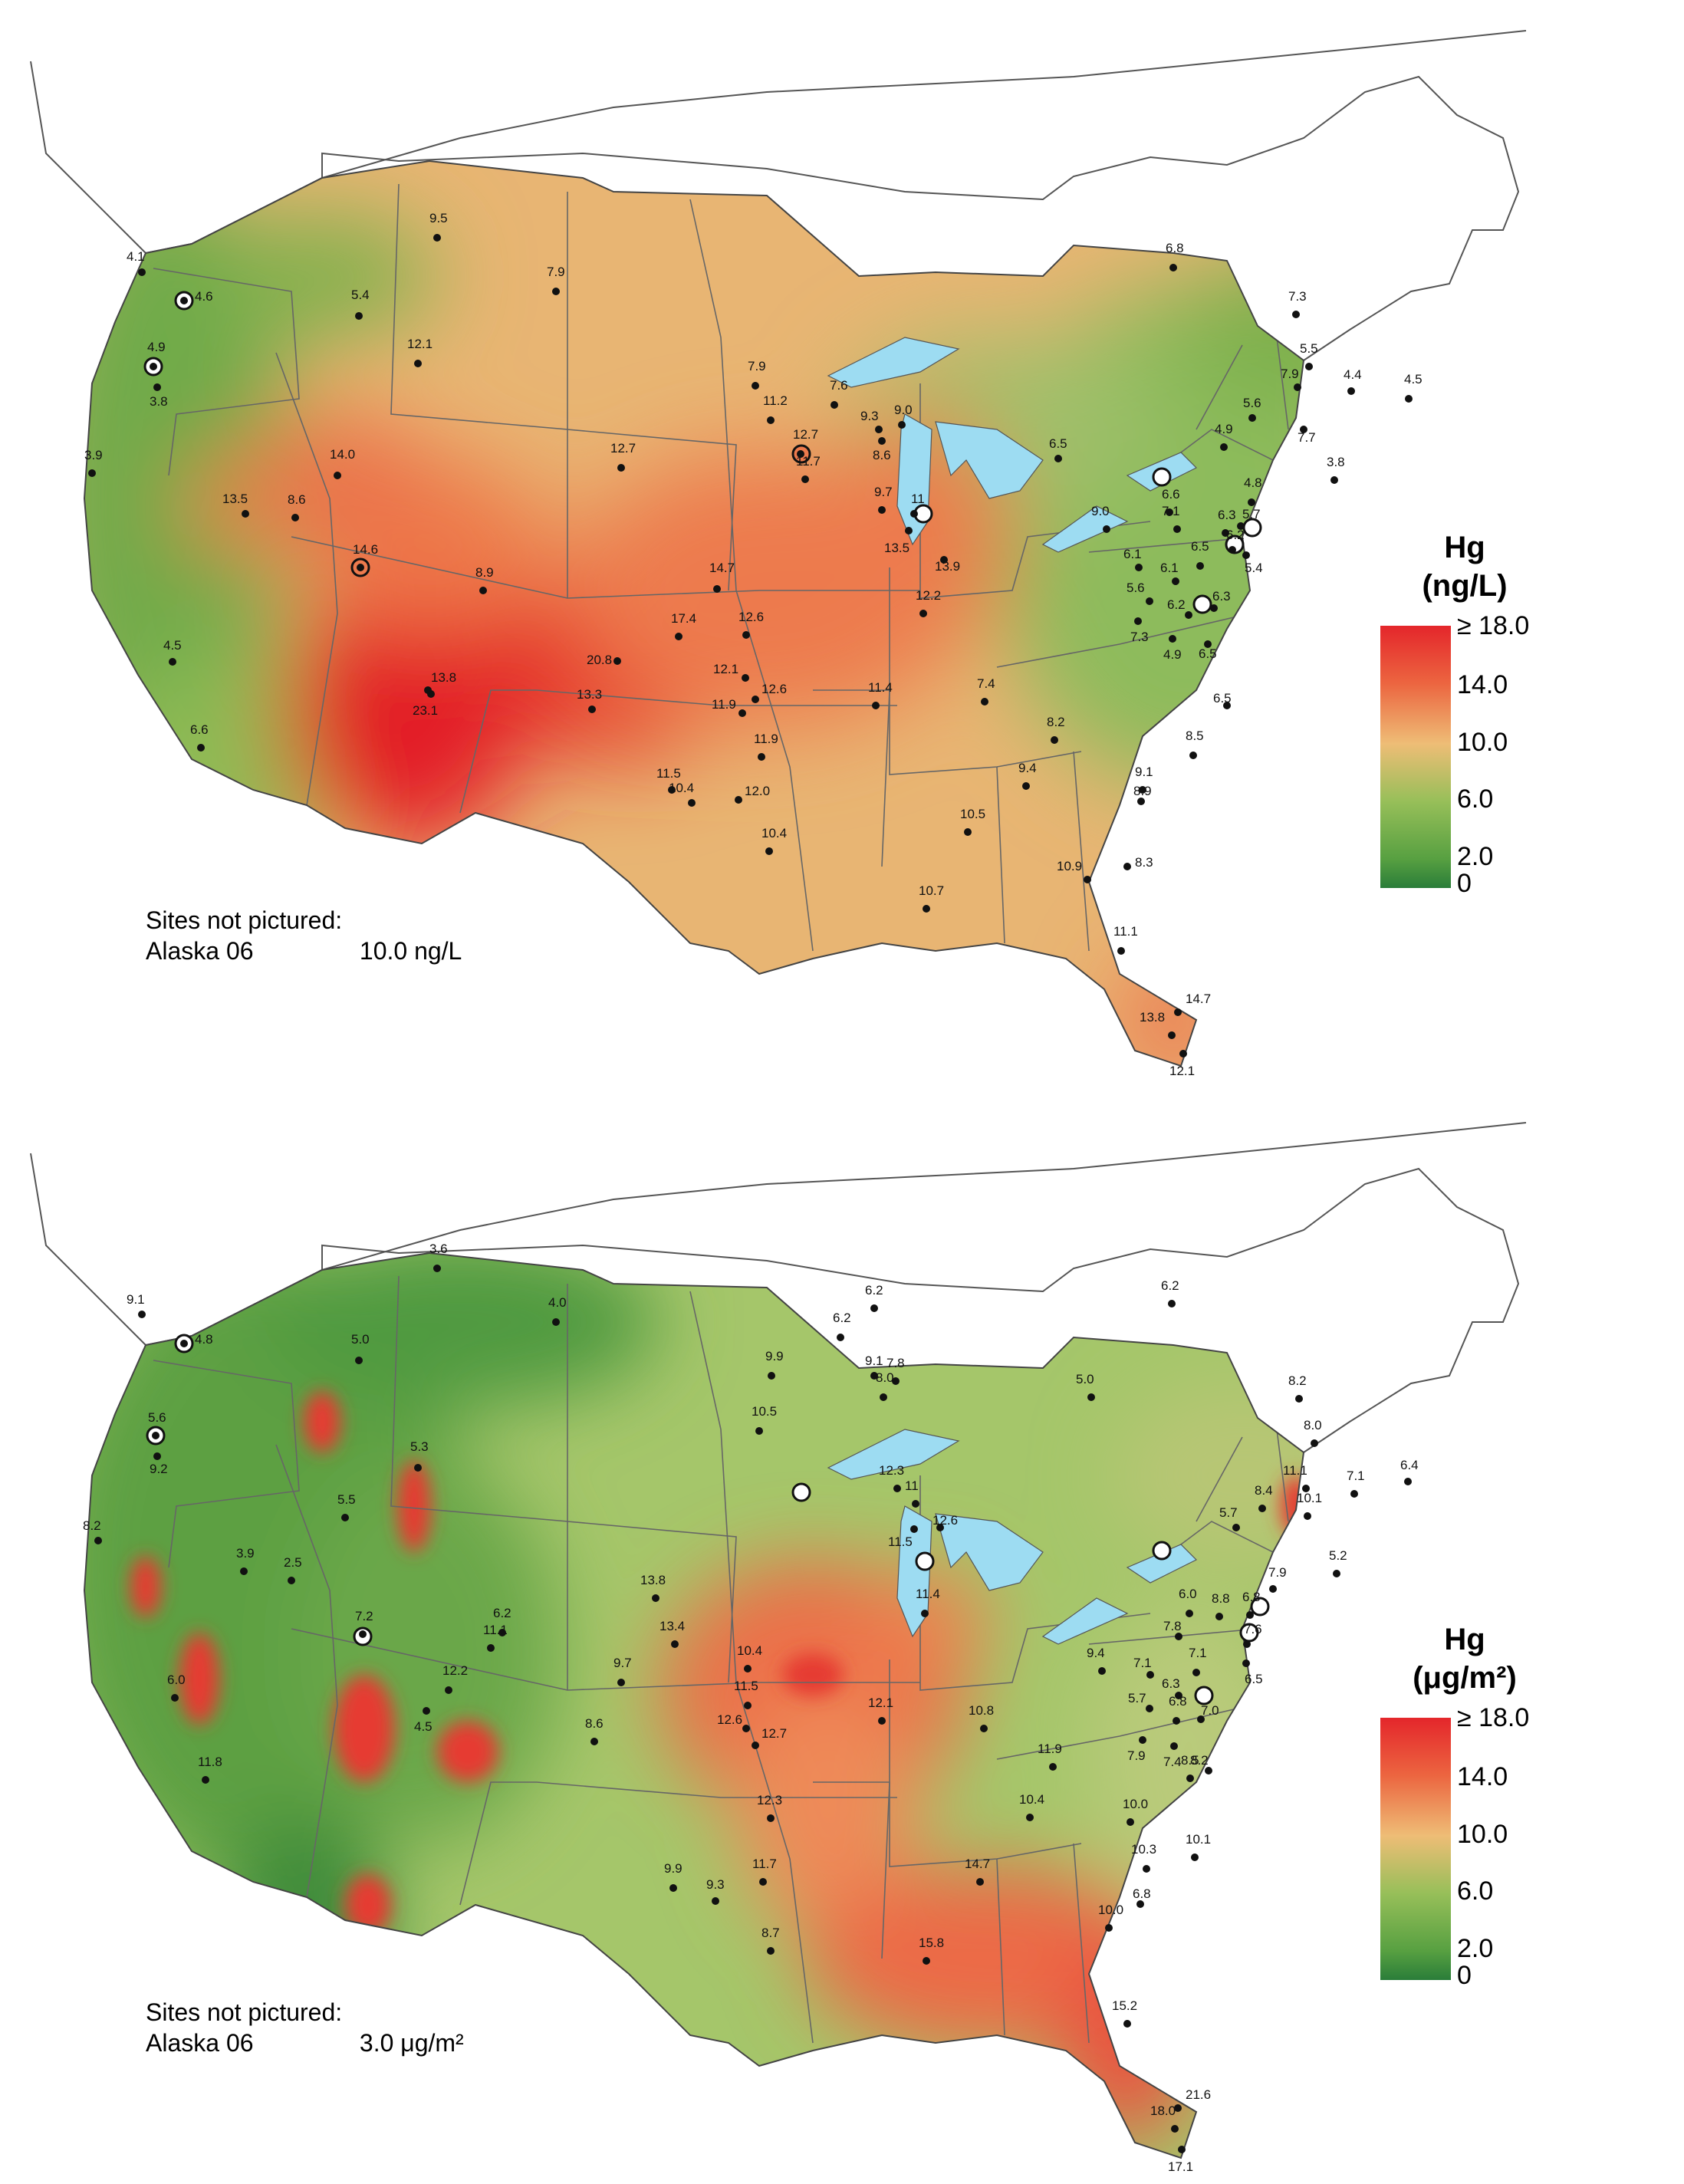 The image size is (1684, 2184). Describe the element at coordinates (176, 1680) in the screenshot. I see `station-value-label: 6.0` at that location.